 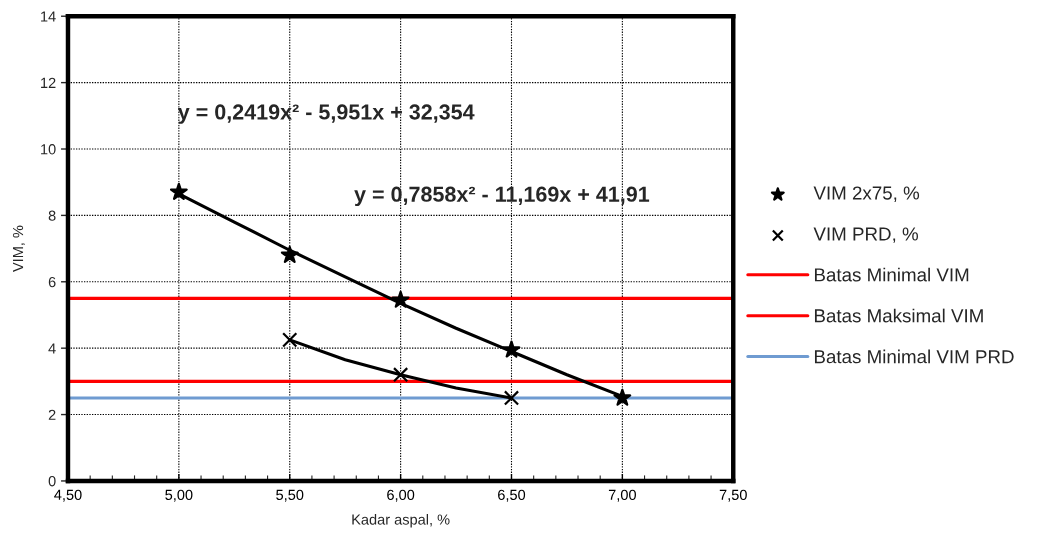 I want to click on y-tick-label: 4, so click(x=52, y=348).